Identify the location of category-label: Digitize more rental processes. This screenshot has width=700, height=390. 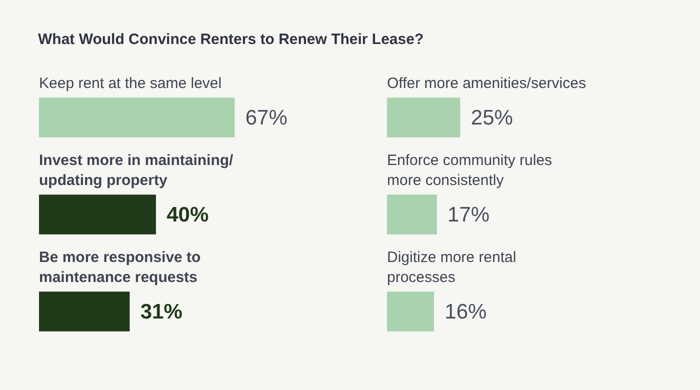
(451, 267).